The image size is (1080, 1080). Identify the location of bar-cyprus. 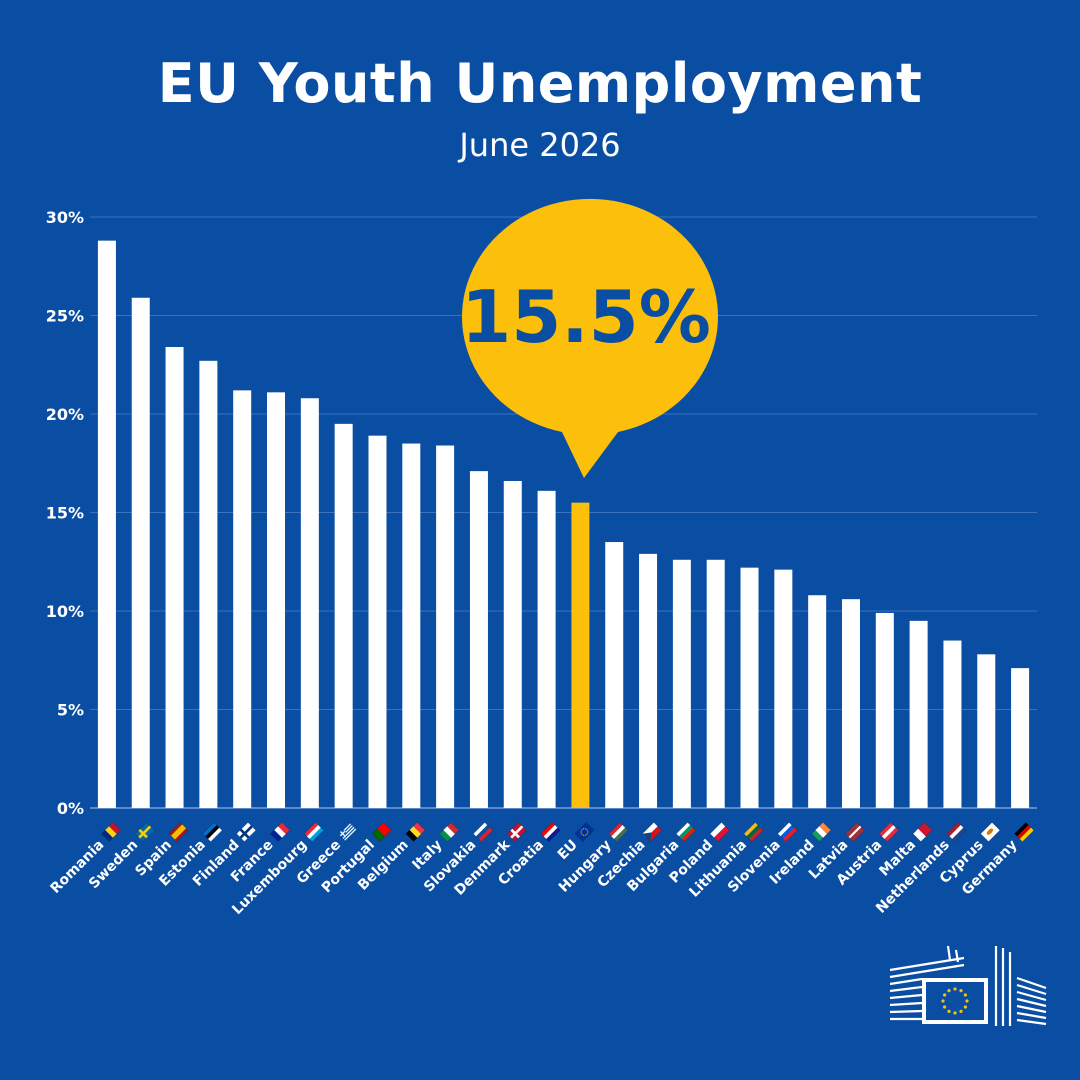
(986, 731).